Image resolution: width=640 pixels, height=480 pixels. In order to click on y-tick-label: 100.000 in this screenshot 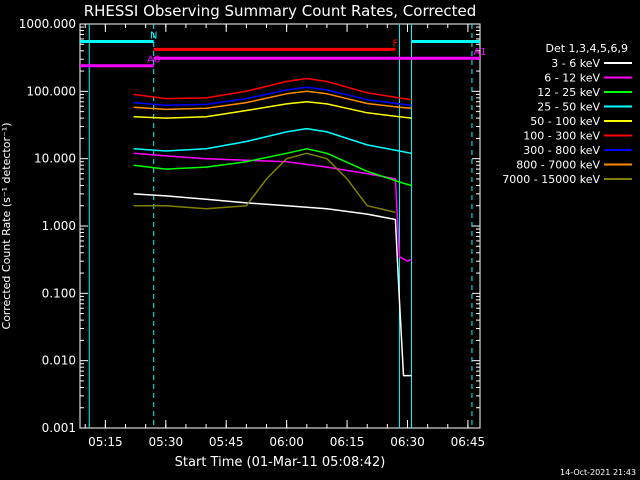, I will do `click(51, 91)`.